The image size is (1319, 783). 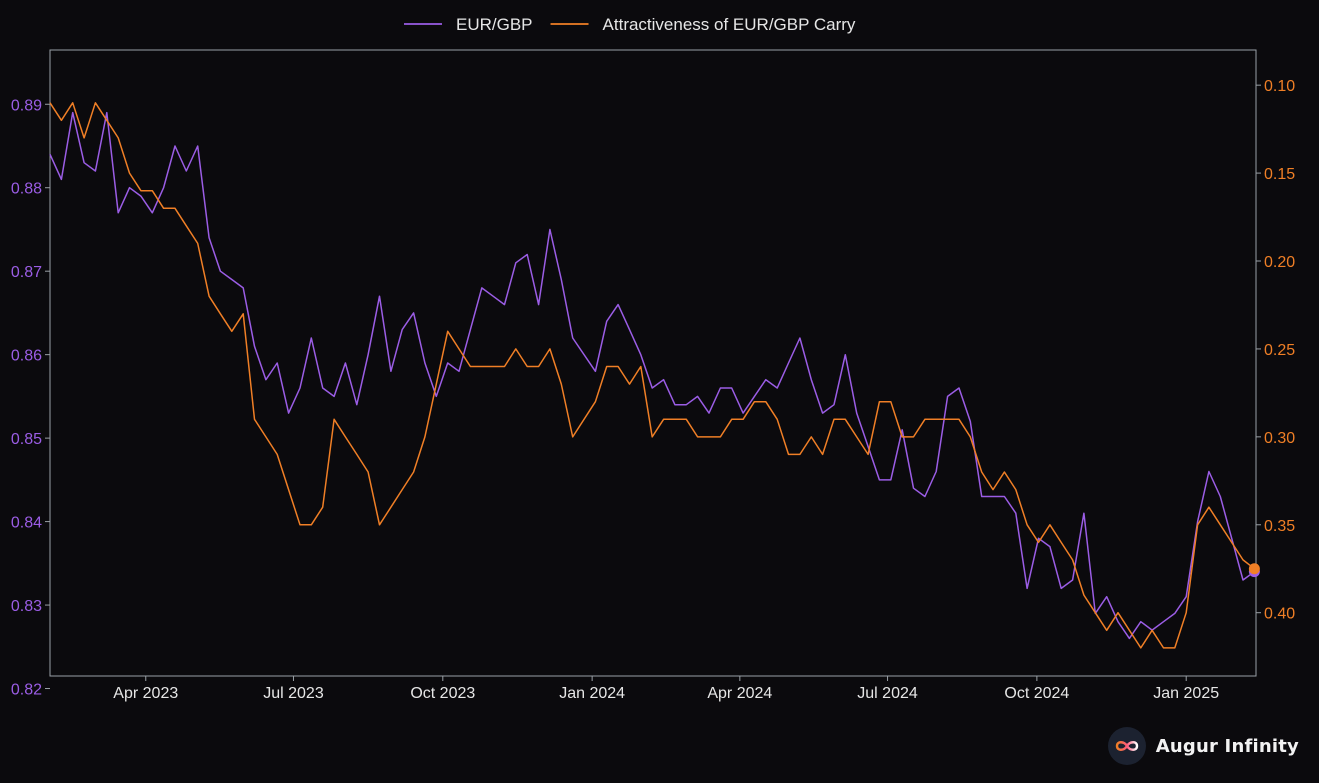 I want to click on y-left-tick-label: 0.85, so click(x=26, y=439).